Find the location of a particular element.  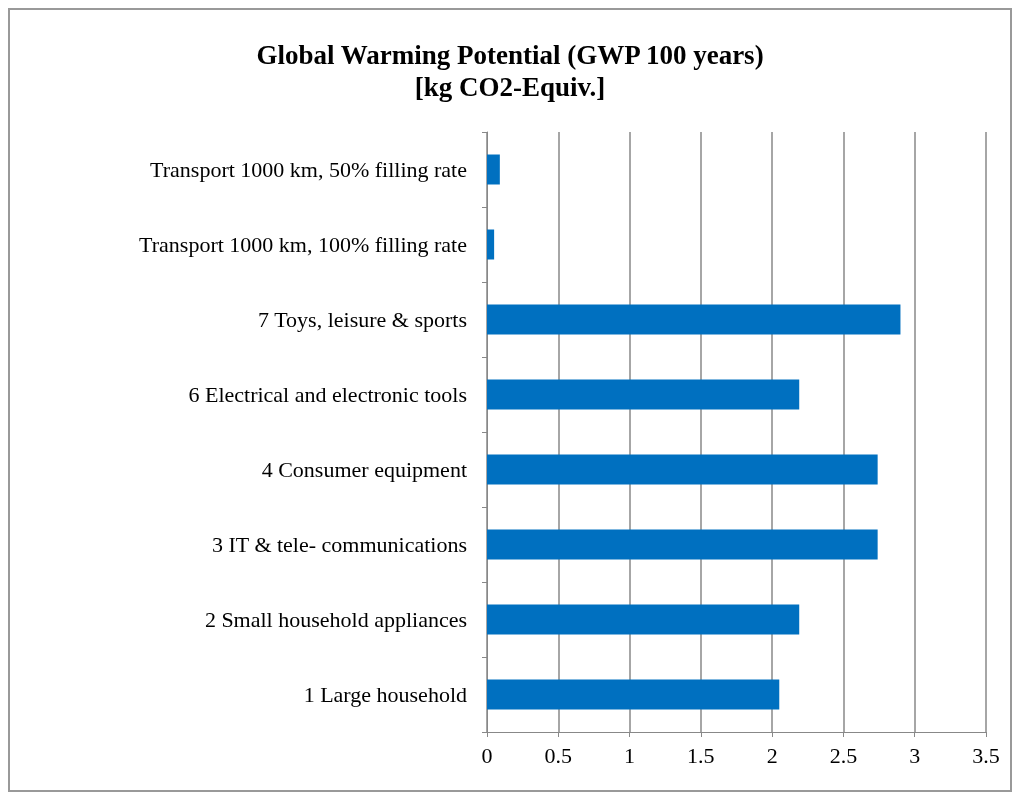

x-tick-label: 3.5 is located at coordinates (986, 755).